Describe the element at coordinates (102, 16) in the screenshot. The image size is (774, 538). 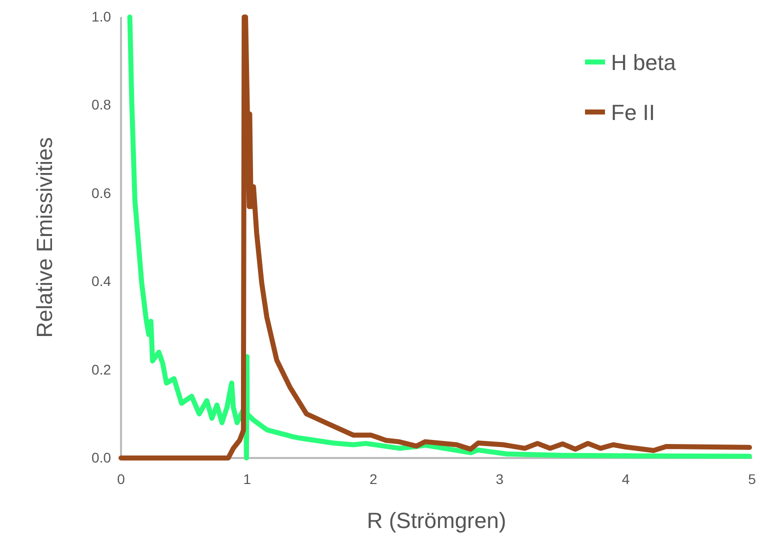
I see `y-tick-label: 1.0` at that location.